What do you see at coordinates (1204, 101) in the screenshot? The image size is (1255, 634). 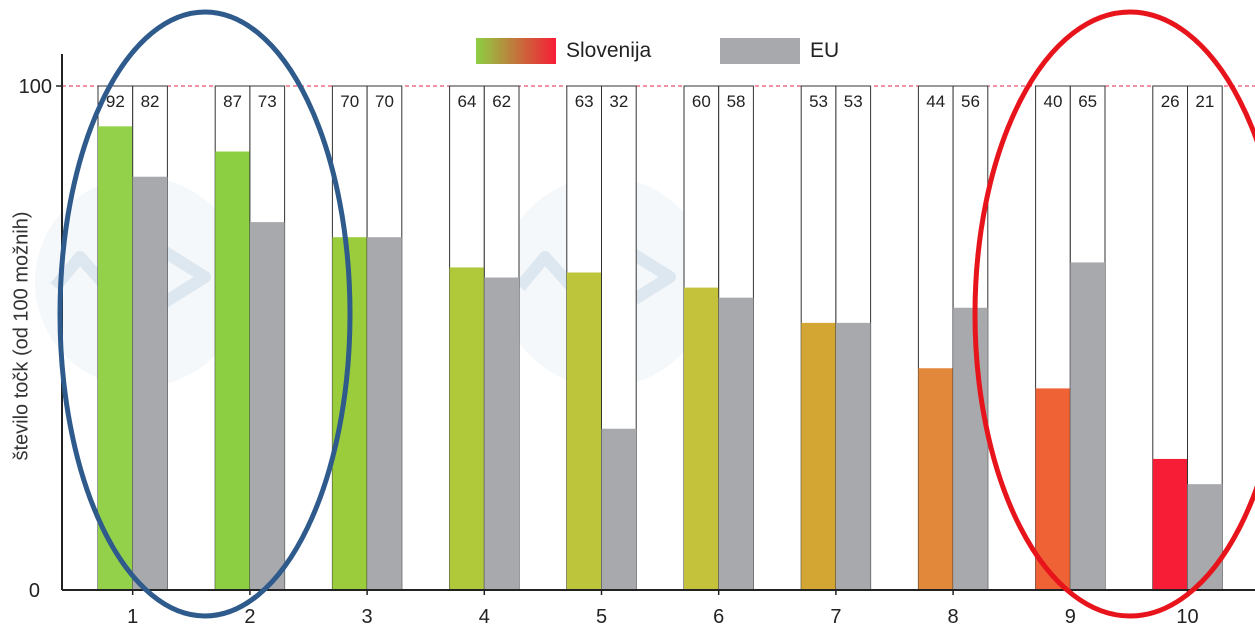 I see `data-label: 21` at bounding box center [1204, 101].